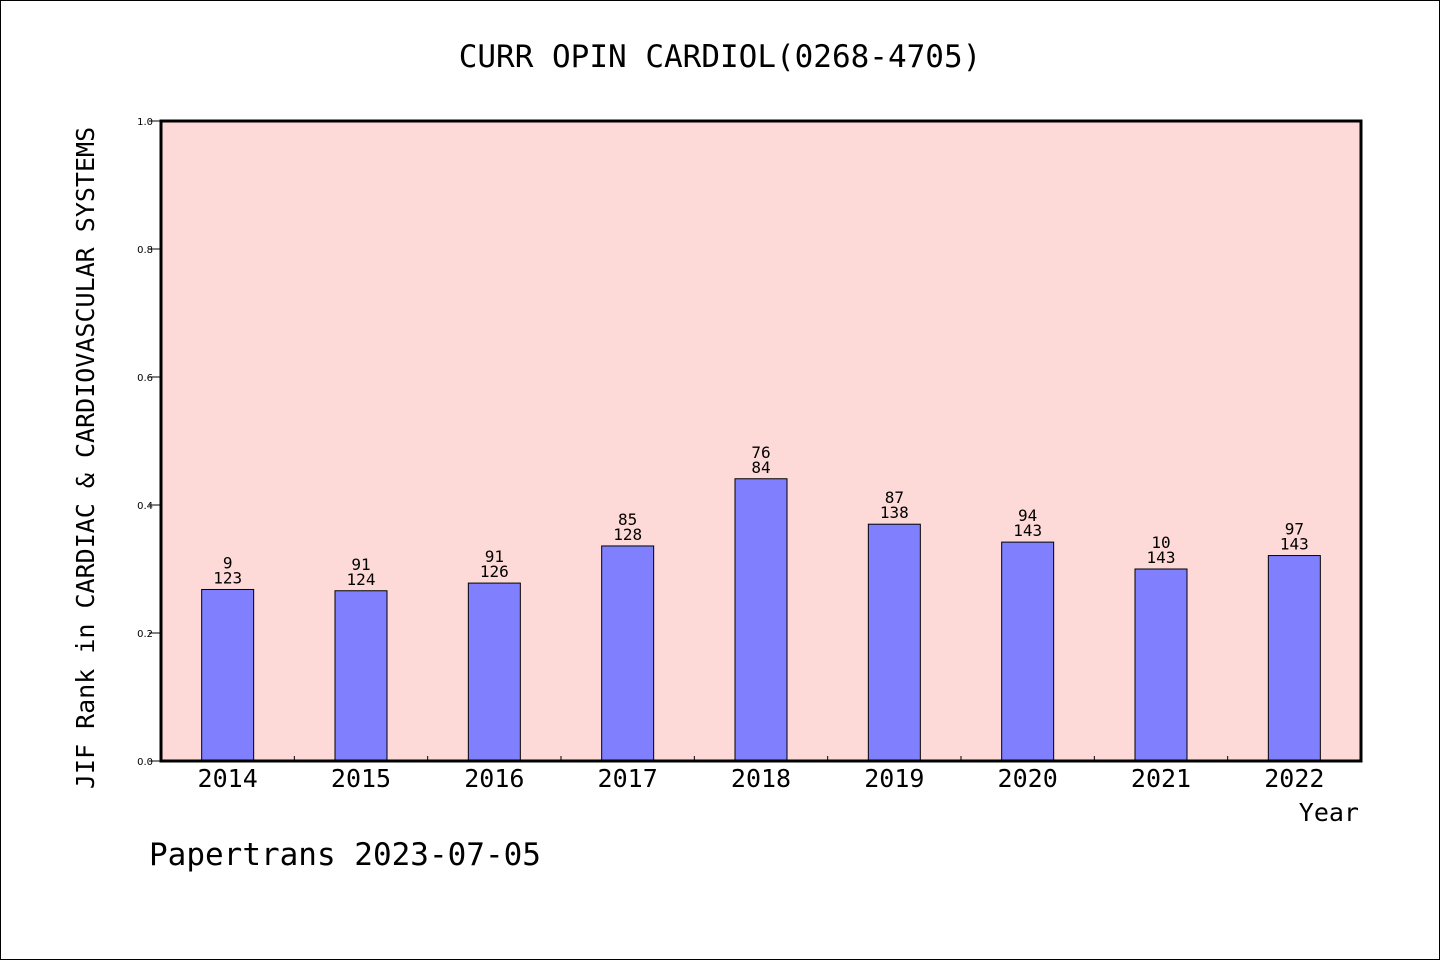 This screenshot has width=1440, height=960. Describe the element at coordinates (720, 57) in the screenshot. I see `chart-title: CURR OPIN CARDIOL(0268-4705)` at that location.